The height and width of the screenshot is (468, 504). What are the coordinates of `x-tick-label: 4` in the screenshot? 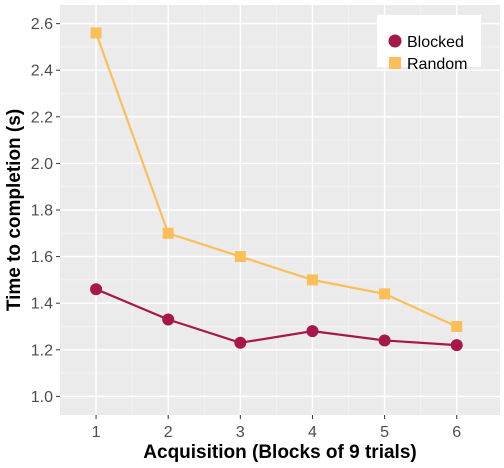 It's located at (312, 432).